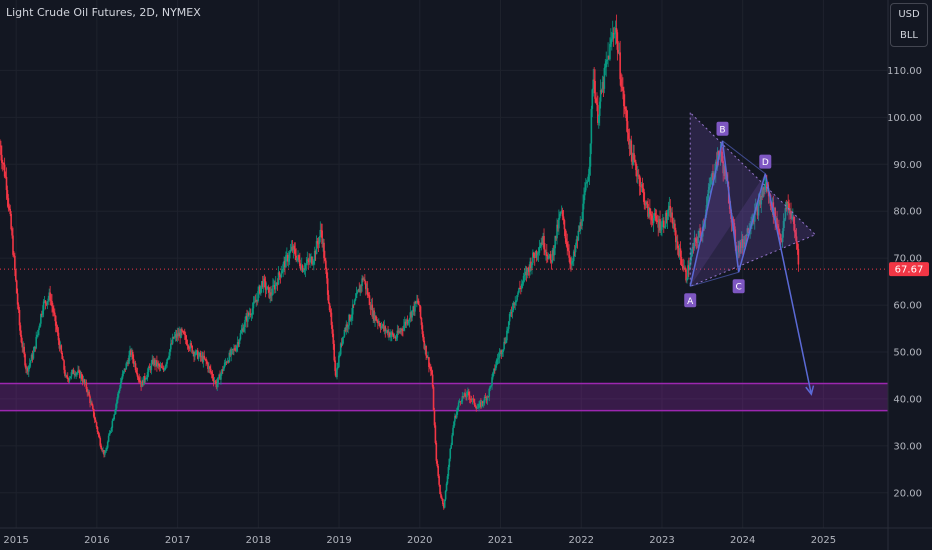 Image resolution: width=932 pixels, height=550 pixels. Describe the element at coordinates (444, 397) in the screenshot. I see `support-zone` at that location.